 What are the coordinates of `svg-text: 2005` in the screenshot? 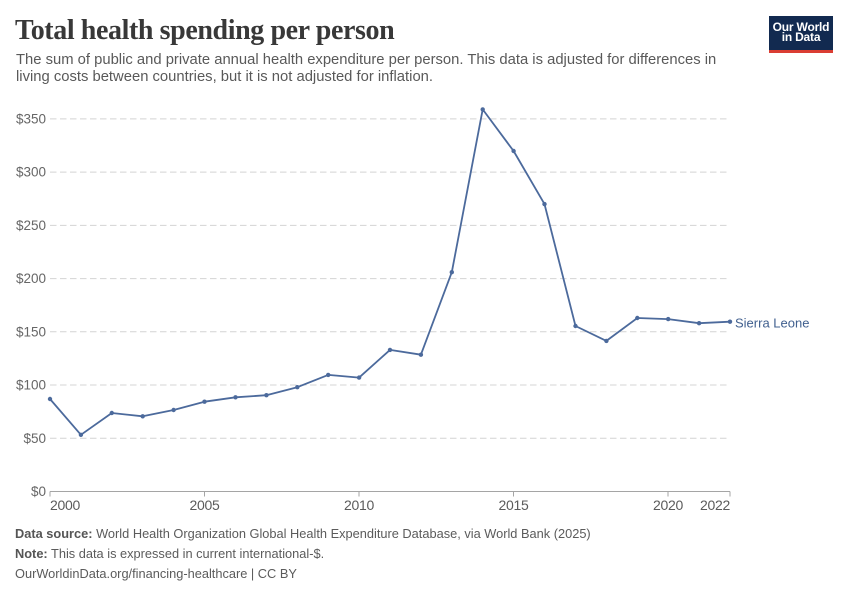 It's located at (205, 505).